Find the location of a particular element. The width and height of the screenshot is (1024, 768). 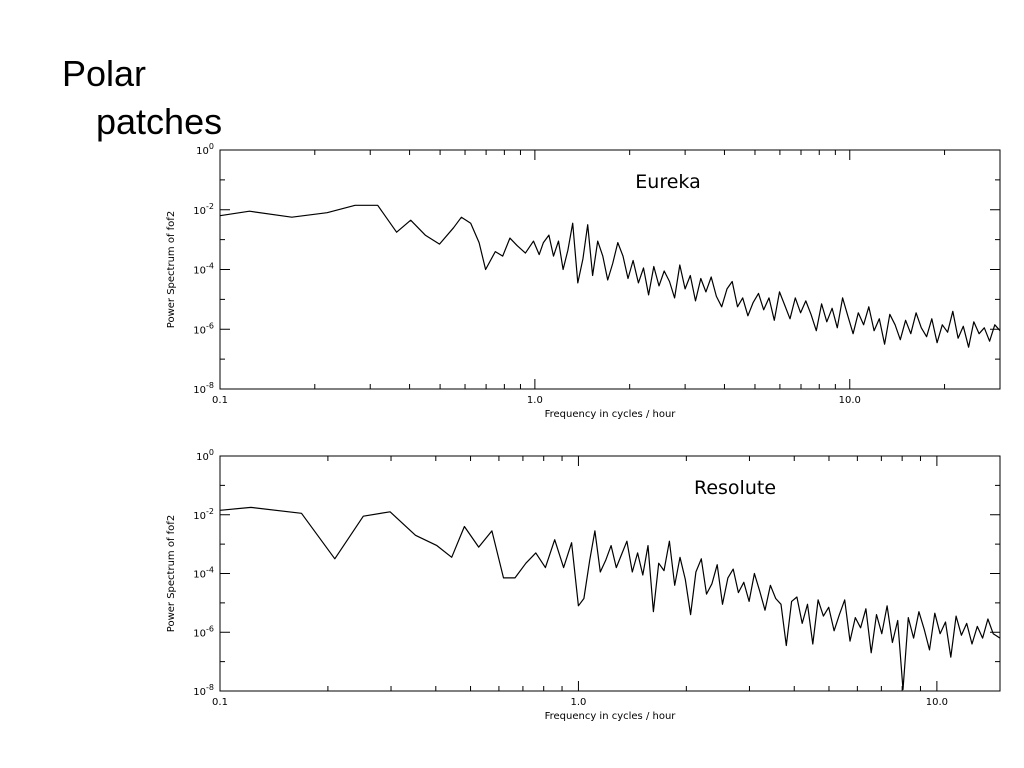

chart-title: Resolute is located at coordinates (735, 488).